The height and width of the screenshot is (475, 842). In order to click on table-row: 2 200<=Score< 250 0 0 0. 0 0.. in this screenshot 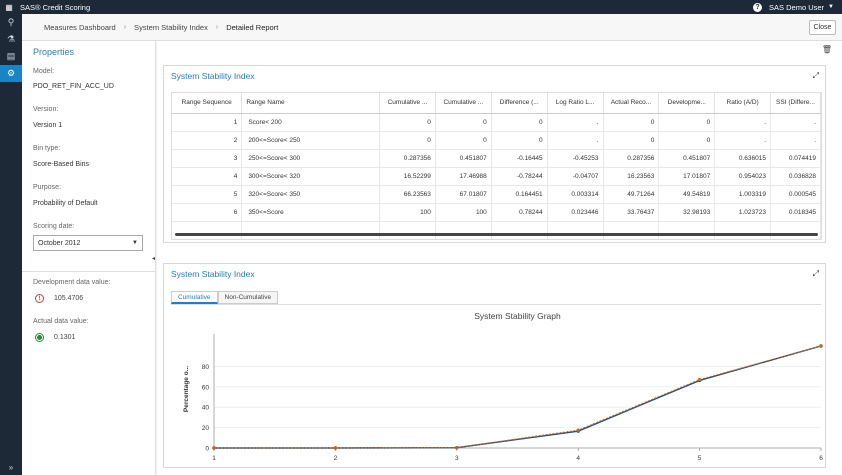, I will do `click(496, 140)`.